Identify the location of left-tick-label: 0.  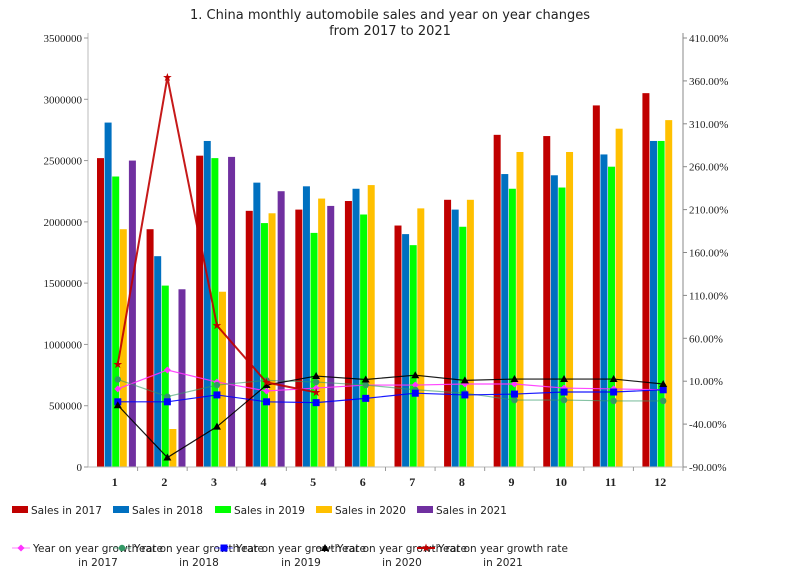
(80, 468).